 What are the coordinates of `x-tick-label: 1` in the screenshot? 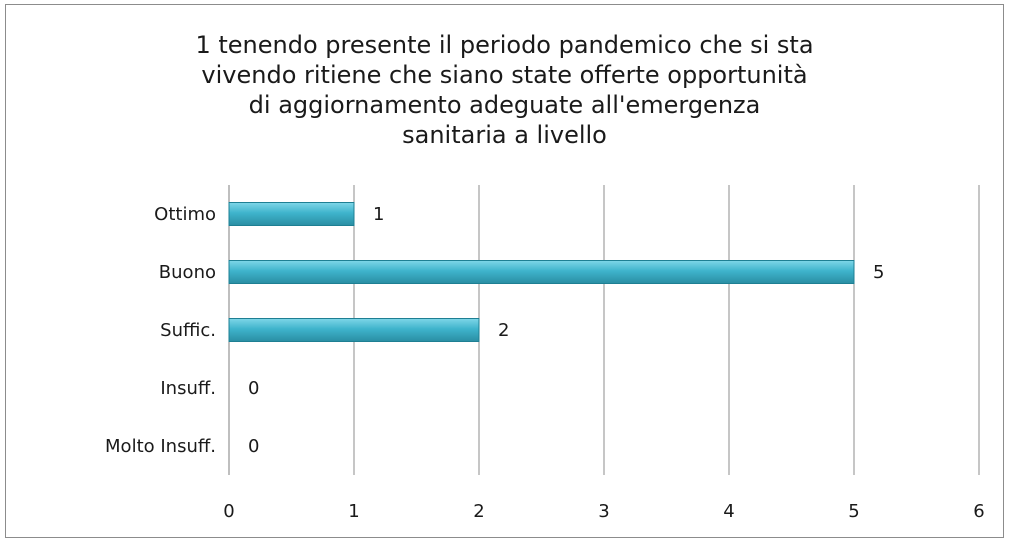 It's located at (353, 511).